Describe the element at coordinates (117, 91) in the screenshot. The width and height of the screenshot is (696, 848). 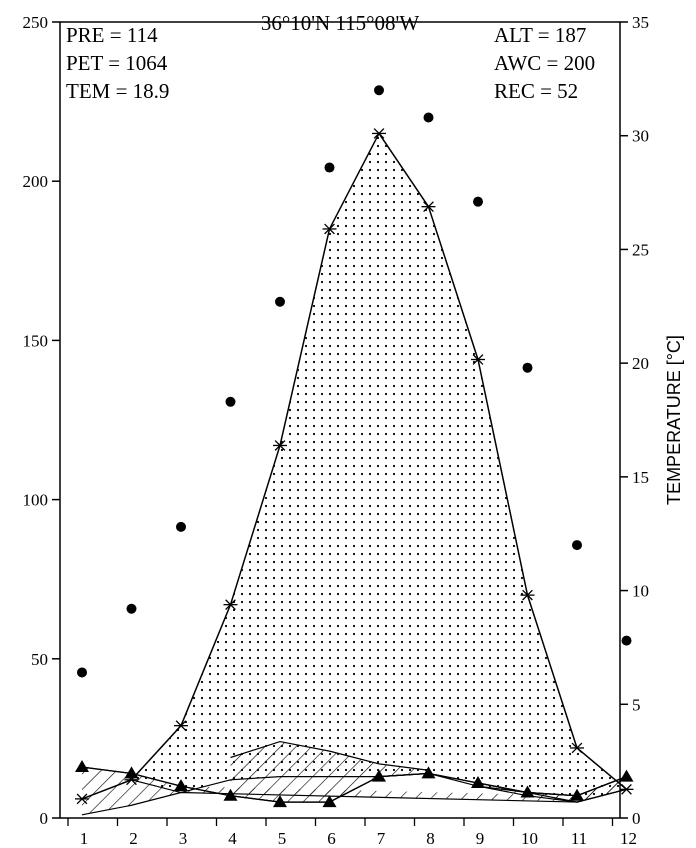
I see `info-left-3: TEM = 18.9` at that location.